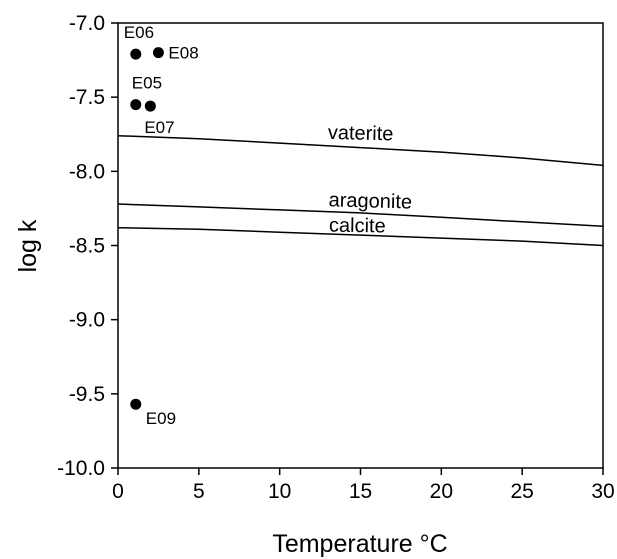 Image resolution: width=617 pixels, height=559 pixels. I want to click on x-tick-label: 10, so click(279, 491).